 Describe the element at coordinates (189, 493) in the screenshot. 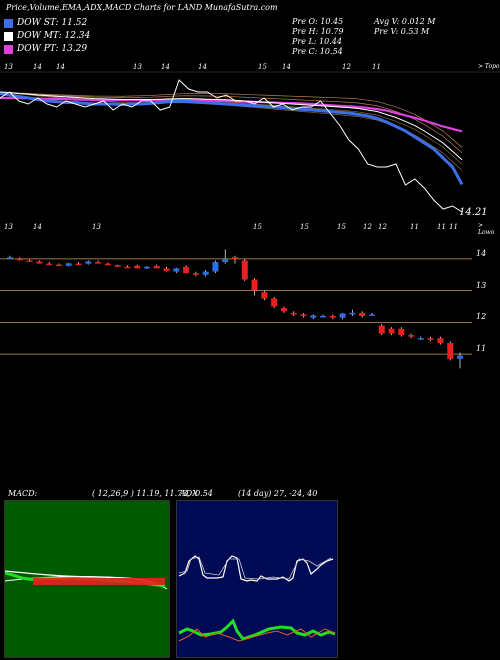

I see `adx-label: ADX` at that location.